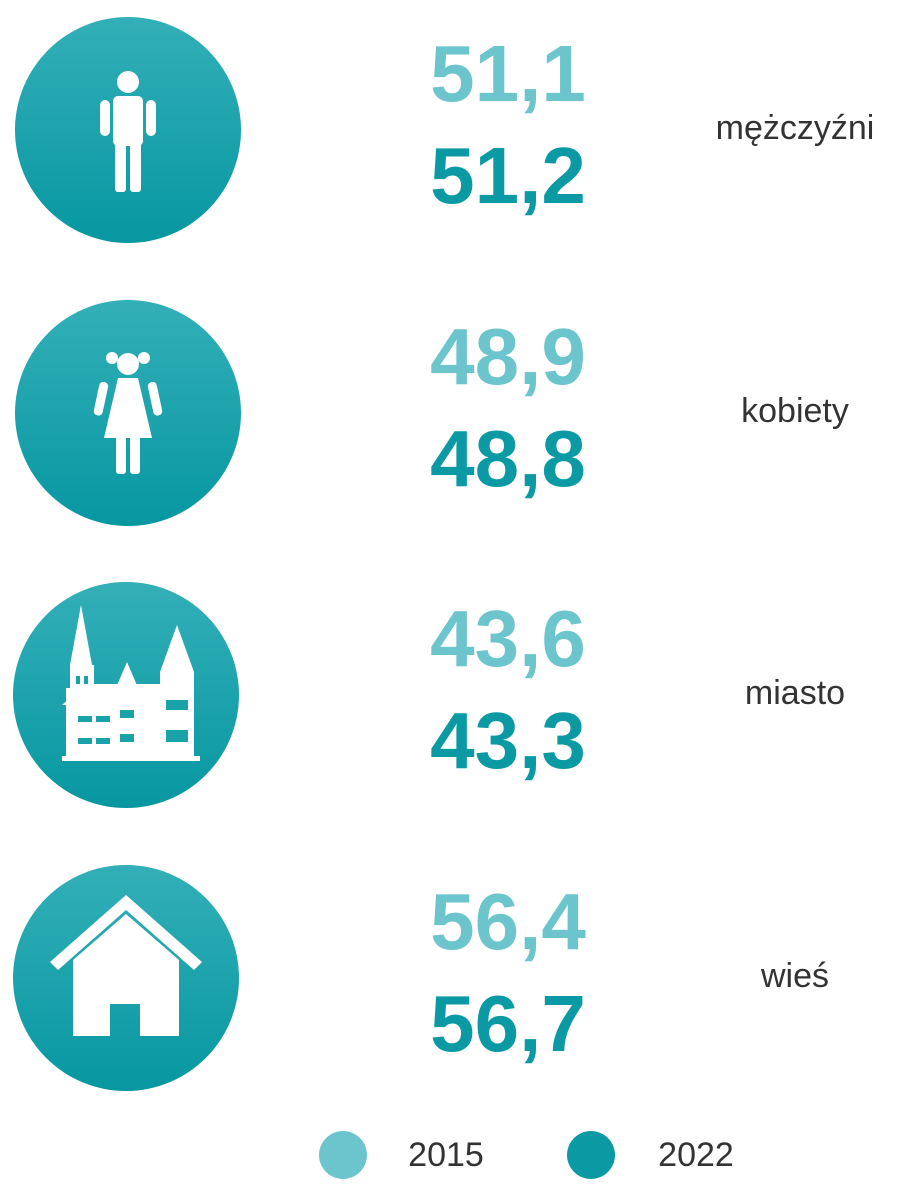 The height and width of the screenshot is (1184, 910). I want to click on value: 48,9, so click(508, 356).